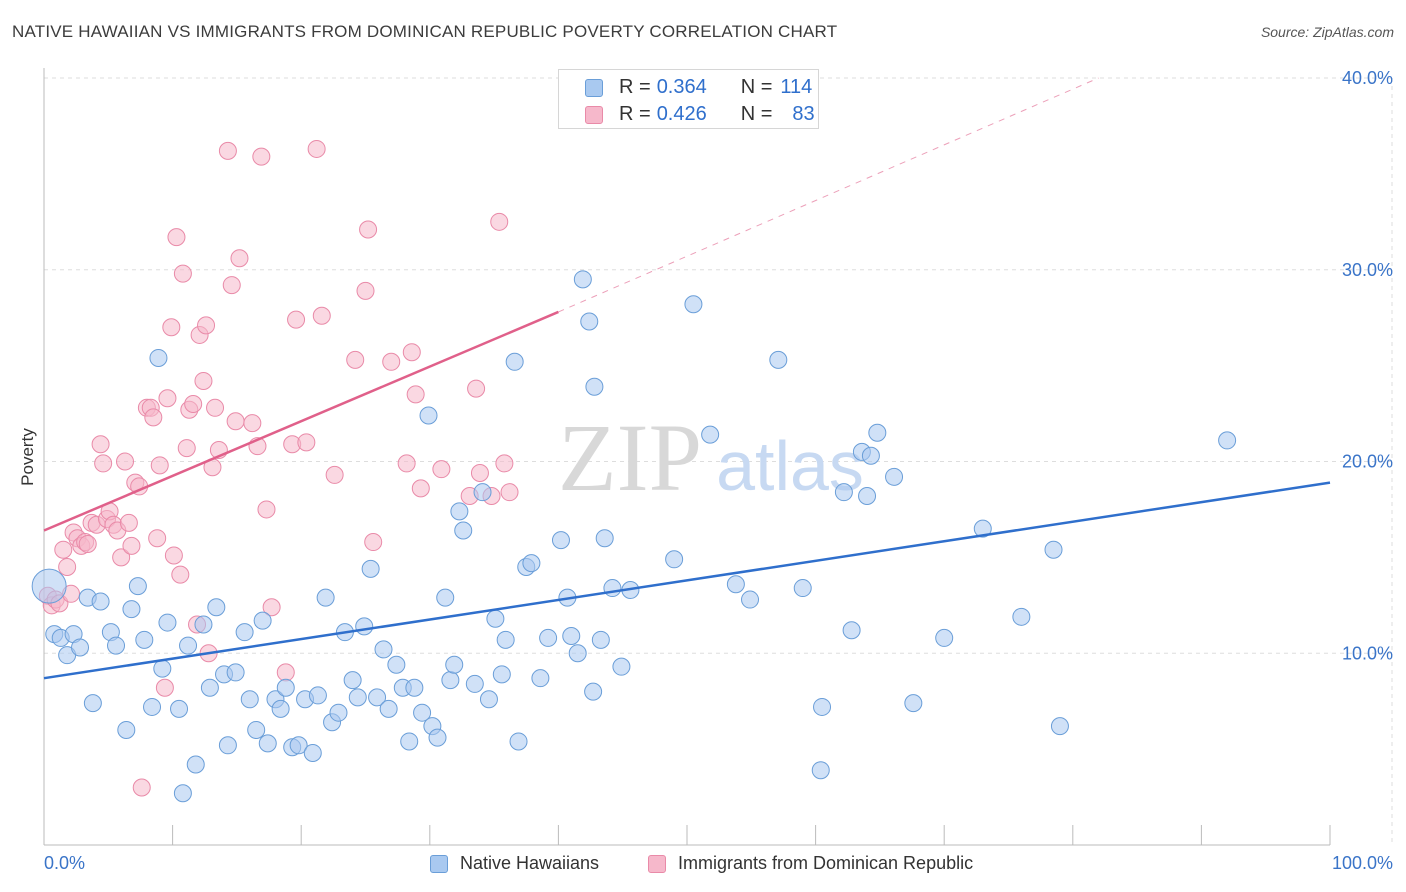 This screenshot has height=892, width=1406. What do you see at coordinates (796, 87) in the screenshot?
I see `stats-n-value-blue: 114` at bounding box center [796, 87].